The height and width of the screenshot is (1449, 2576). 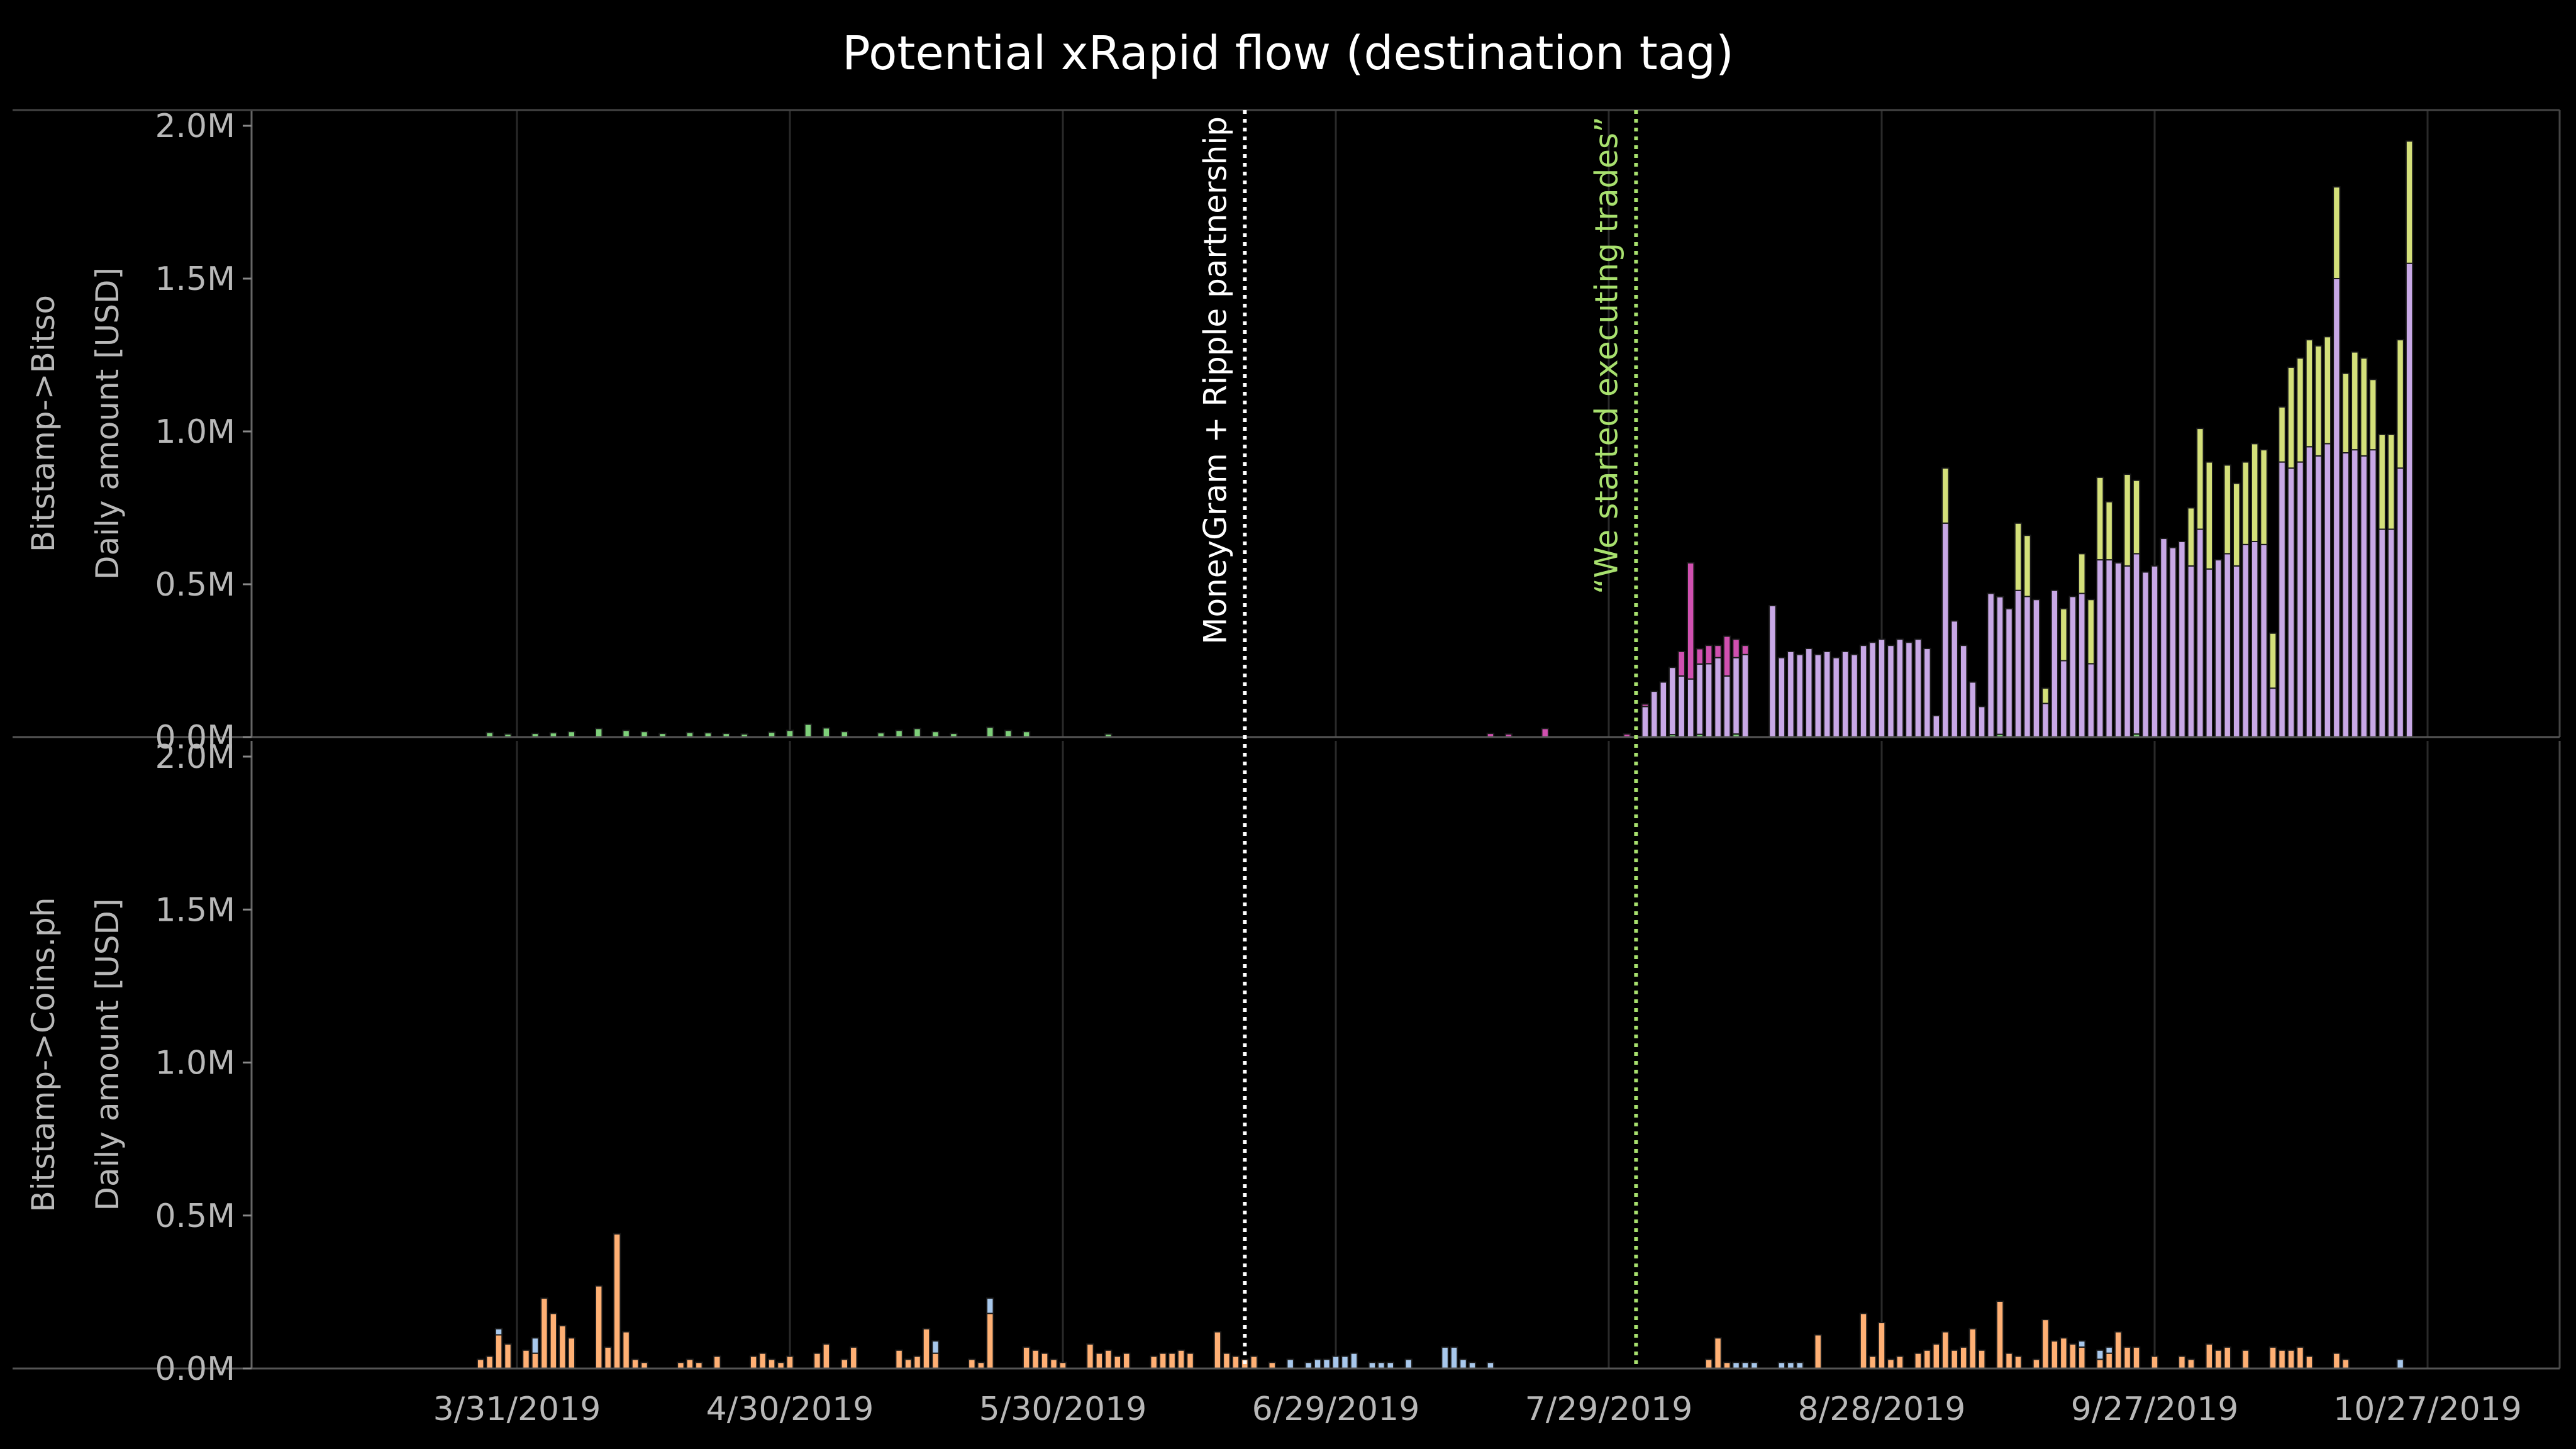 I want to click on chart-title: Potential xRapid flow (destination tag), so click(x=1288, y=53).